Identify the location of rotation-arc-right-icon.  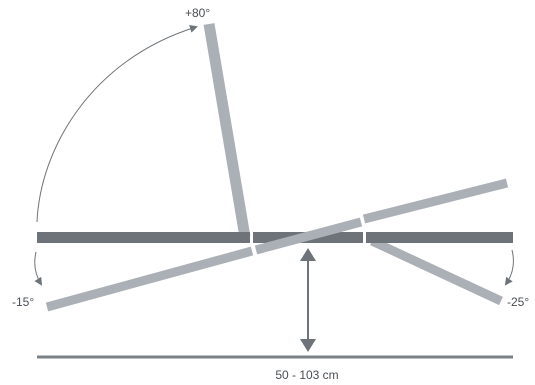
(509, 267).